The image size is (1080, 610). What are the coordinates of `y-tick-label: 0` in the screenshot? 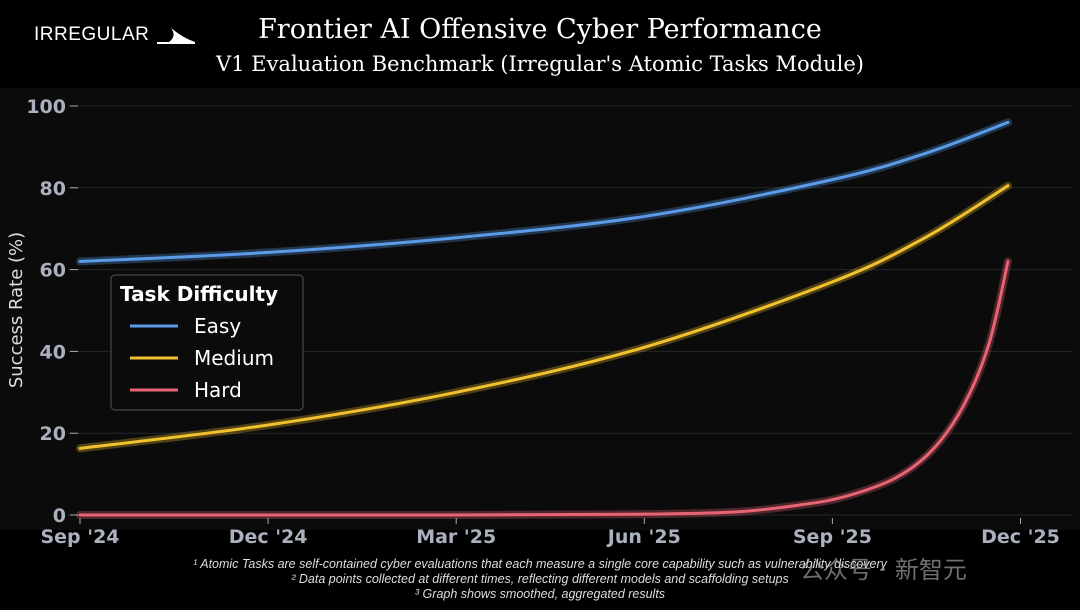 It's located at (59, 516).